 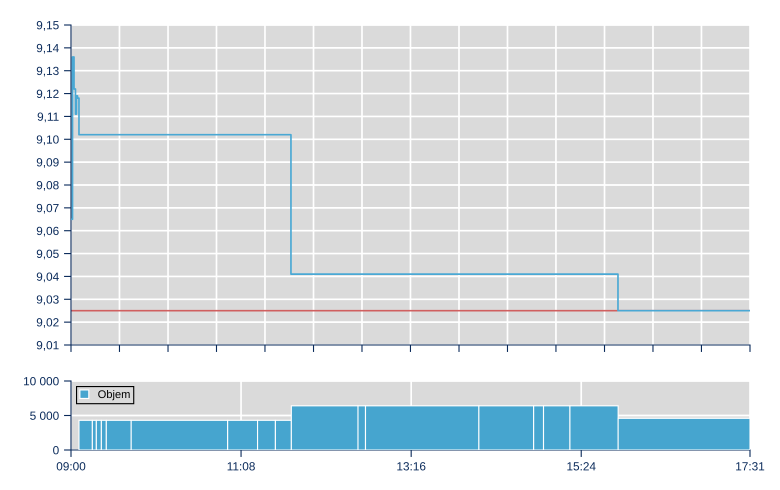 What do you see at coordinates (241, 466) in the screenshot?
I see `x-tick-label: 11:08` at bounding box center [241, 466].